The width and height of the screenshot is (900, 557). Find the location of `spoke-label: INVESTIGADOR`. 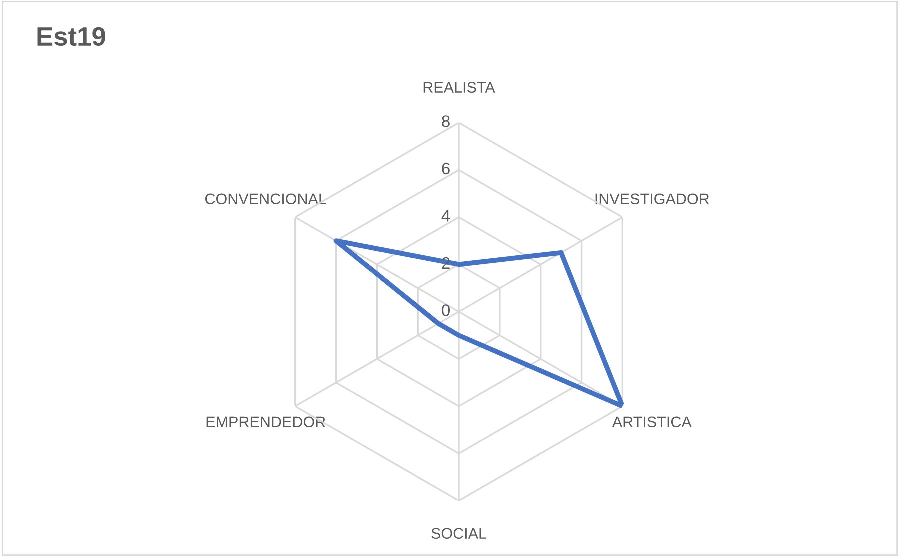

spoke-label: INVESTIGADOR is located at coordinates (653, 199).